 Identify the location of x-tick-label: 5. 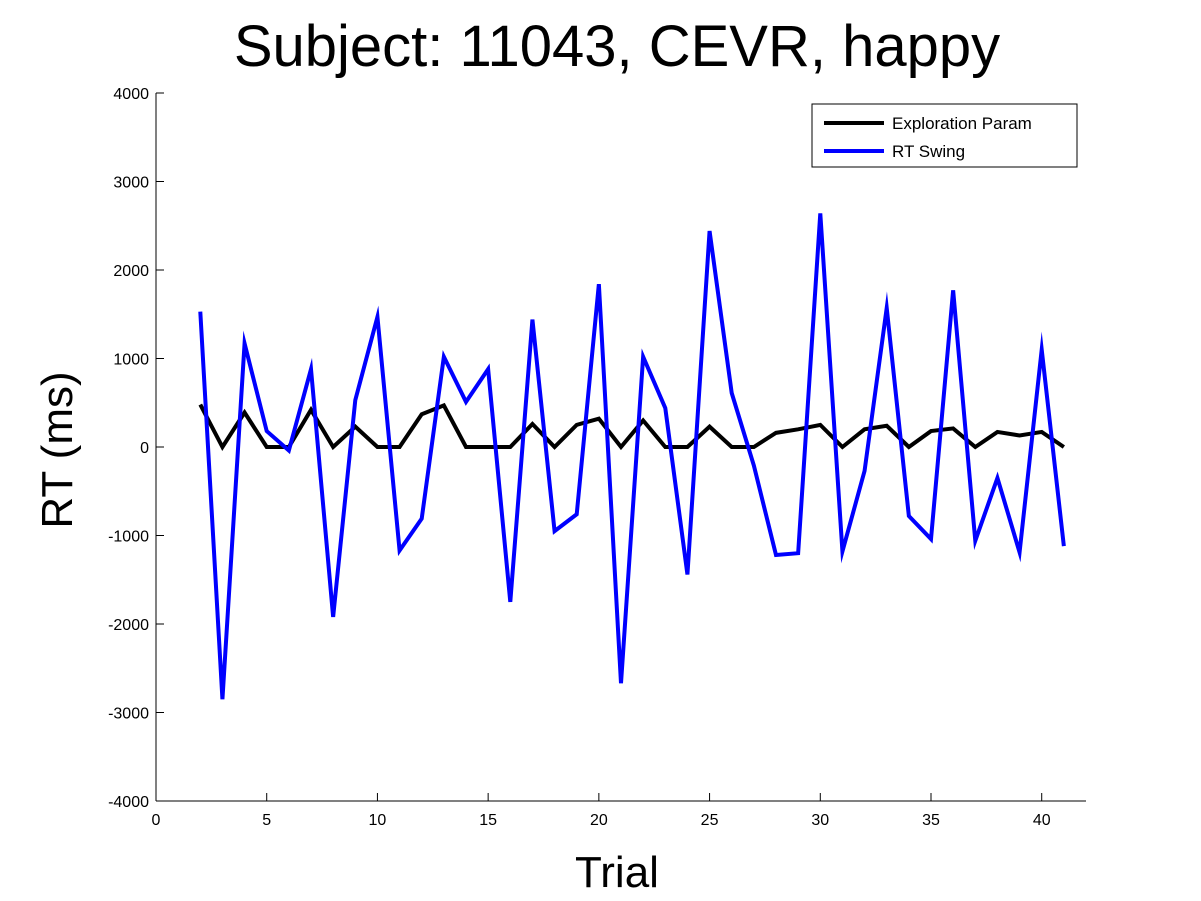
(266, 820).